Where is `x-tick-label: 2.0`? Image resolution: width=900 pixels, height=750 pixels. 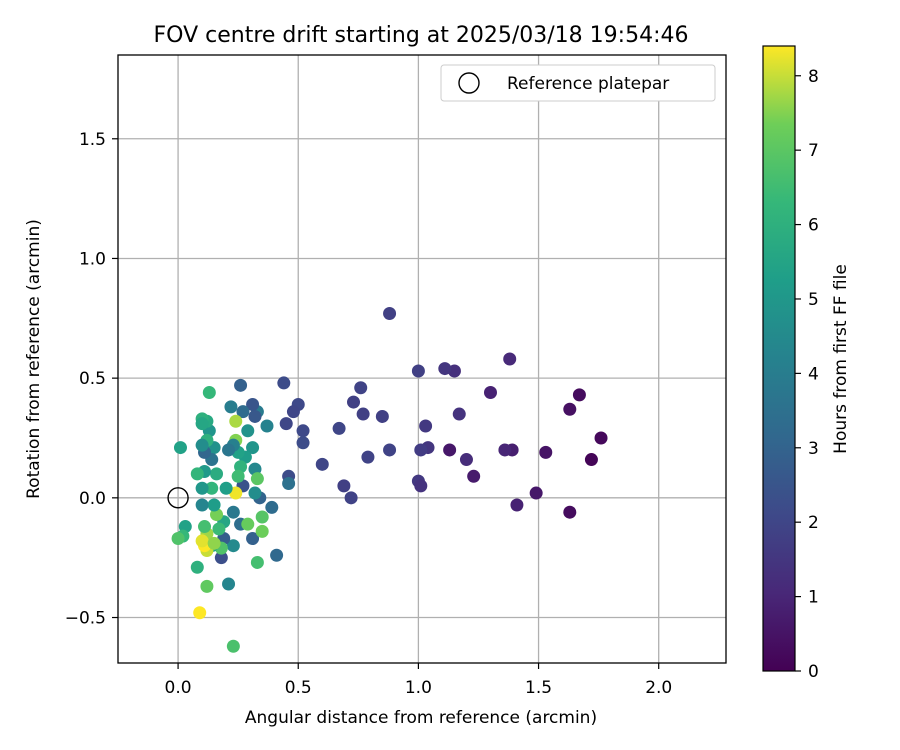
x-tick-label: 2.0 is located at coordinates (658, 688).